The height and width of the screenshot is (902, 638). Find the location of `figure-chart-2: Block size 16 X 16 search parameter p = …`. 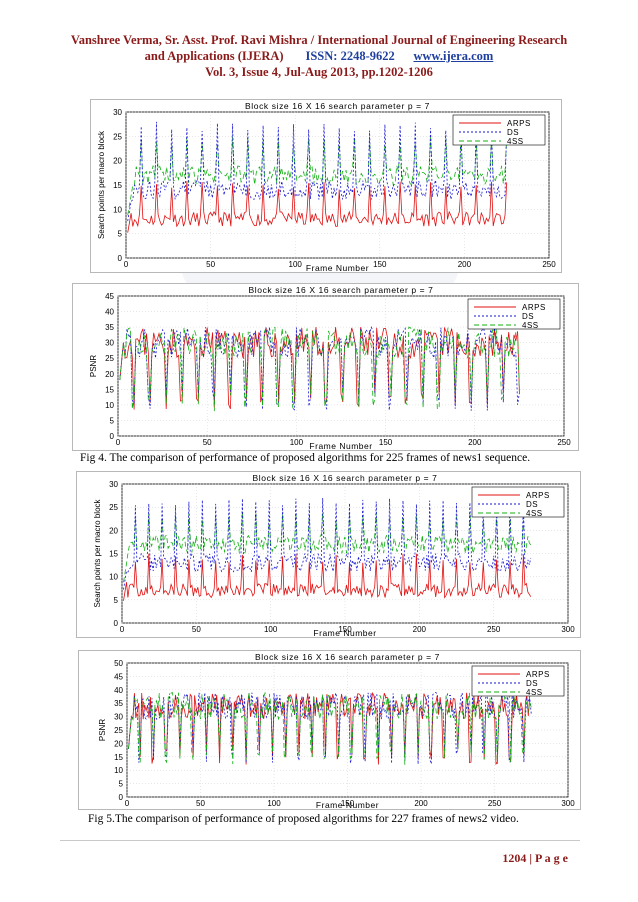

figure-chart-2: Block size 16 X 16 search parameter p = … is located at coordinates (325, 367).